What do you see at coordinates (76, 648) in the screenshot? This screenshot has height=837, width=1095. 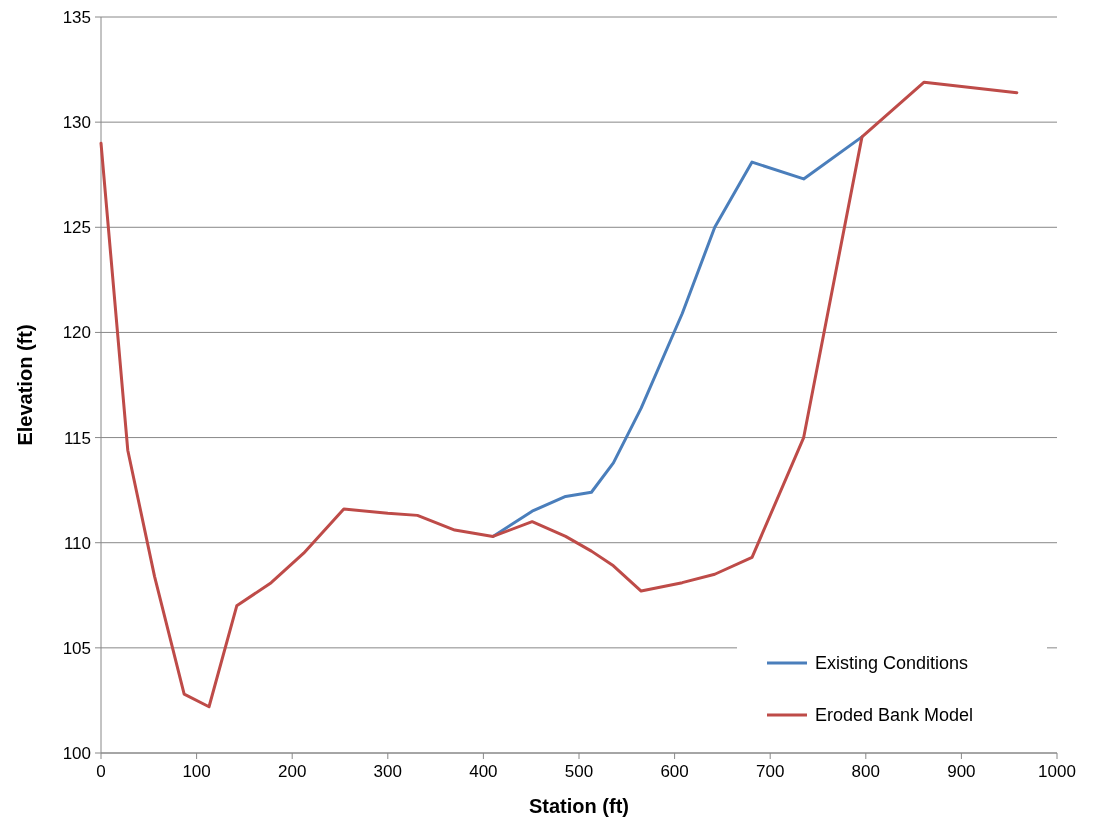 I see `y-tick-label: 105` at bounding box center [76, 648].